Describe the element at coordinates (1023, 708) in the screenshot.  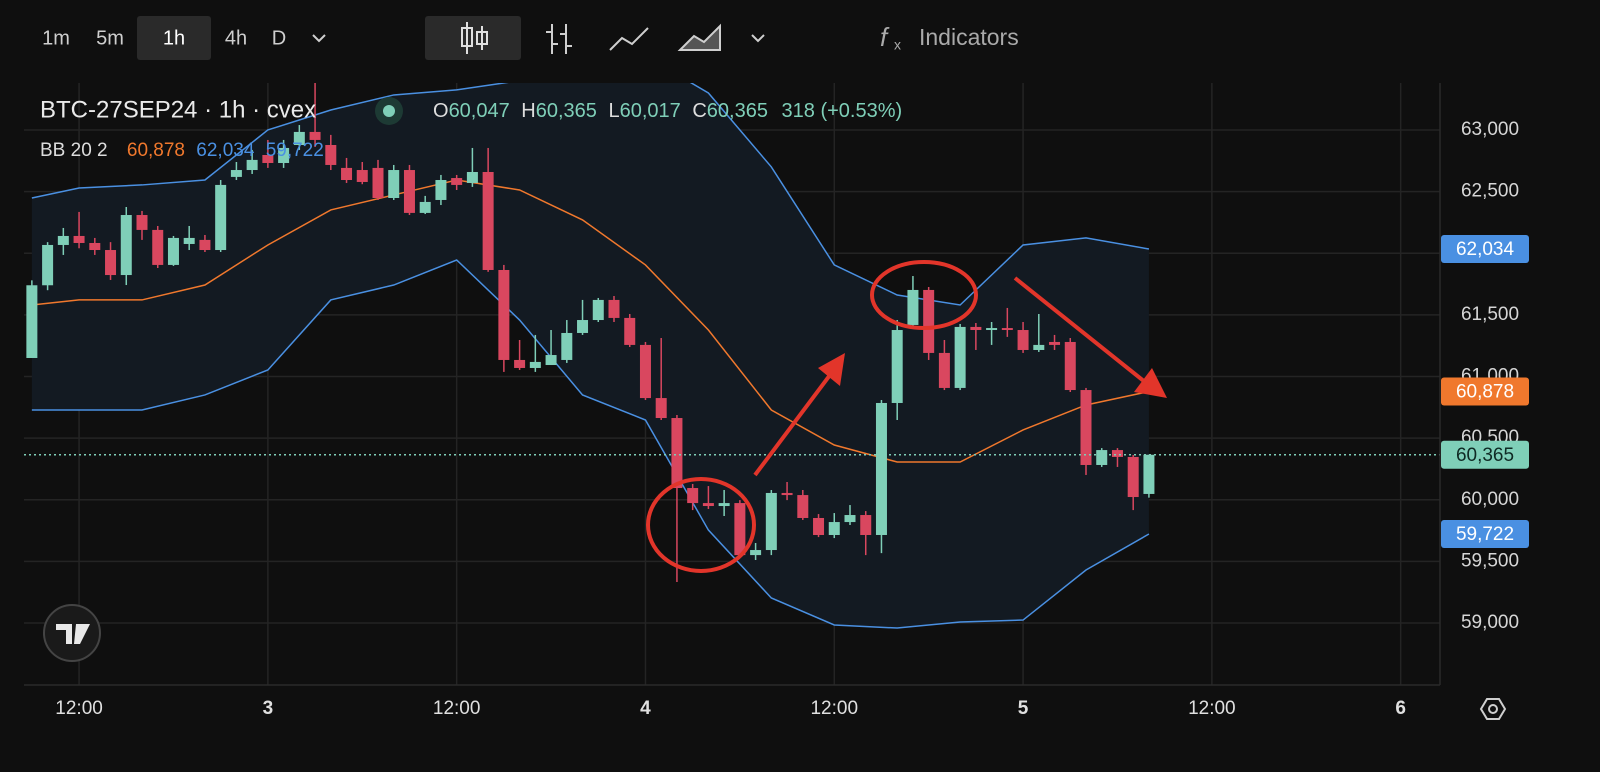
I see `x-tick-label: 5` at that location.